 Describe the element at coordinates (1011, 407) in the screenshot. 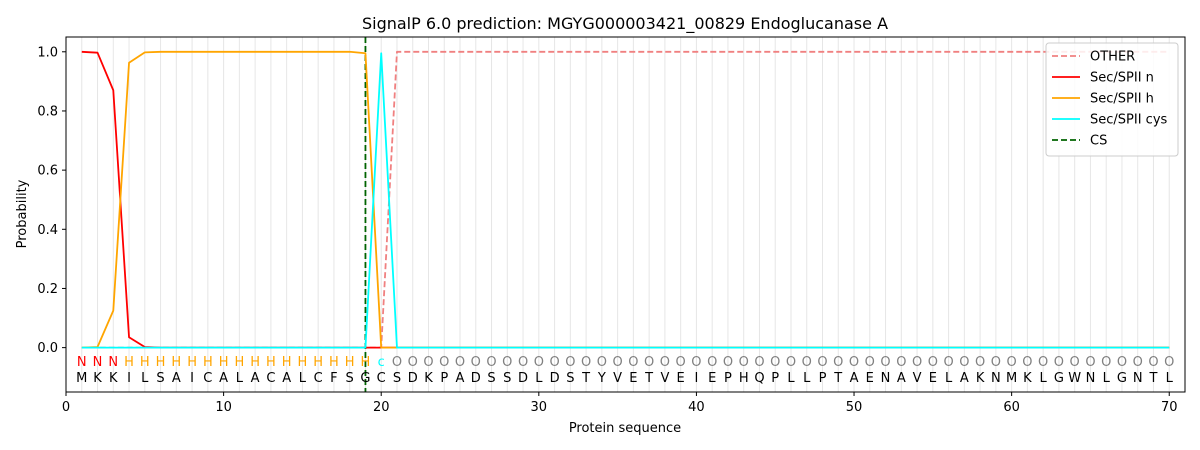

I see `x-tick-label: 60` at that location.